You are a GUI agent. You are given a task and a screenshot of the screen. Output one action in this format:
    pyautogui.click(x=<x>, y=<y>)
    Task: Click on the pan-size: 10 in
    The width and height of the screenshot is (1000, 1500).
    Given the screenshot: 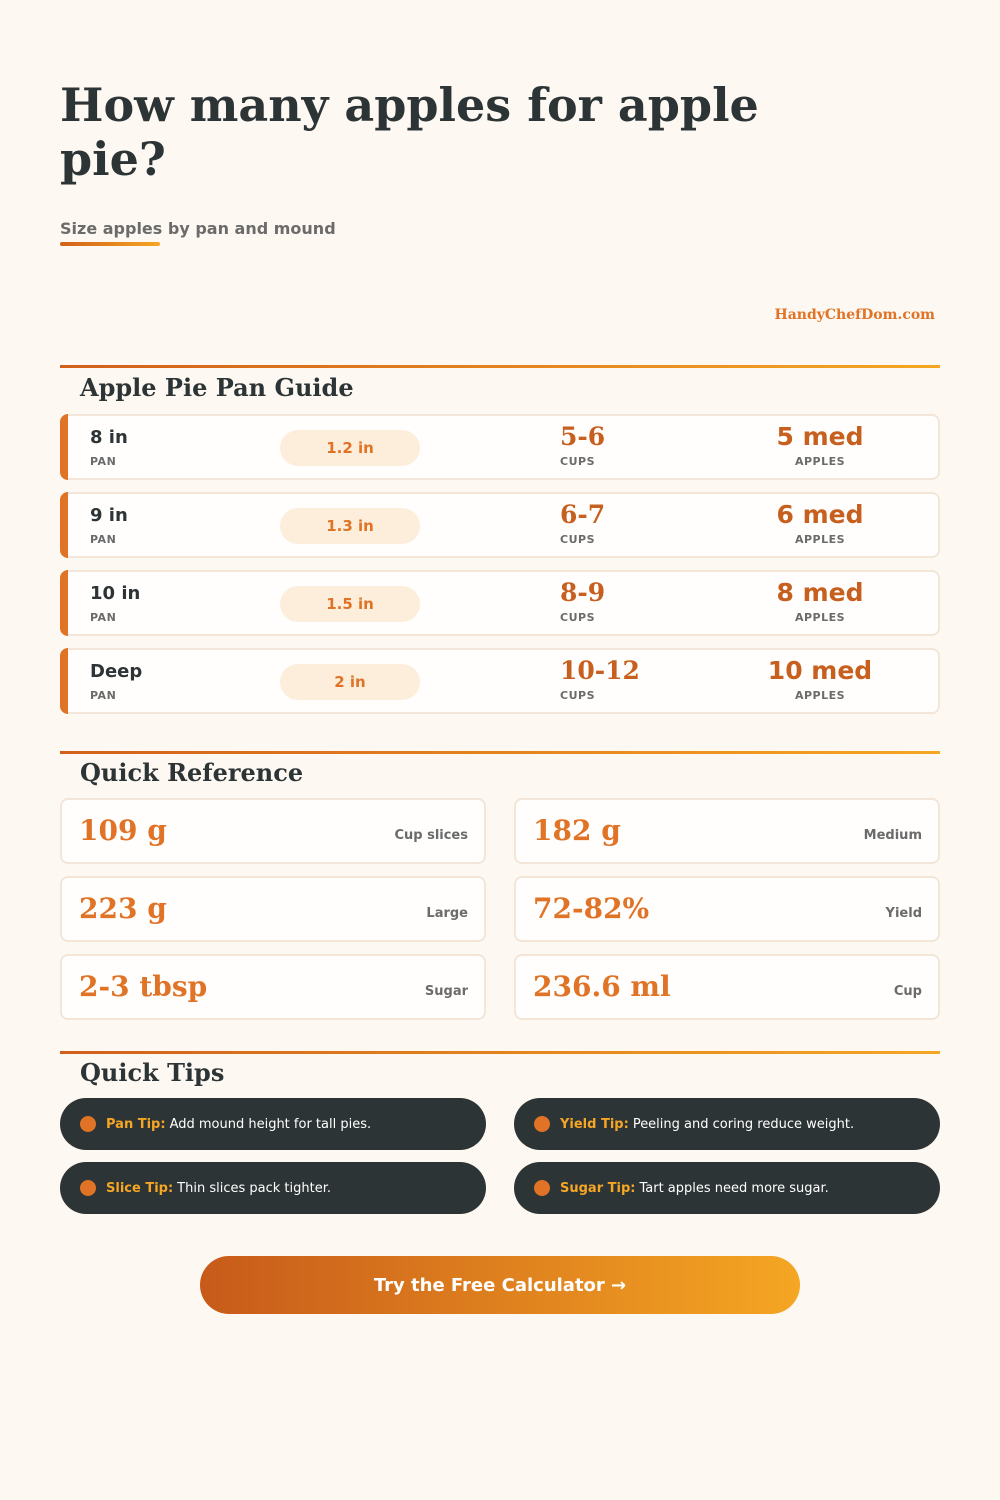 What is the action you would take?
    pyautogui.click(x=115, y=593)
    